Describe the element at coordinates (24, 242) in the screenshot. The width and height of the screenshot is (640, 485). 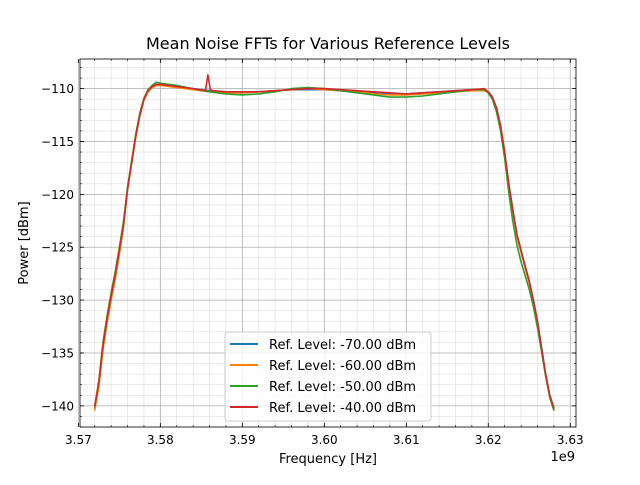
I see `y-axis-label: Power [dBm]` at that location.